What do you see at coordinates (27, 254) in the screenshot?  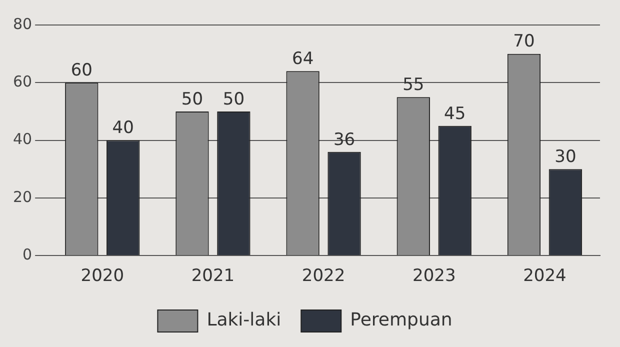 I see `y-tick-label: 0` at bounding box center [27, 254].